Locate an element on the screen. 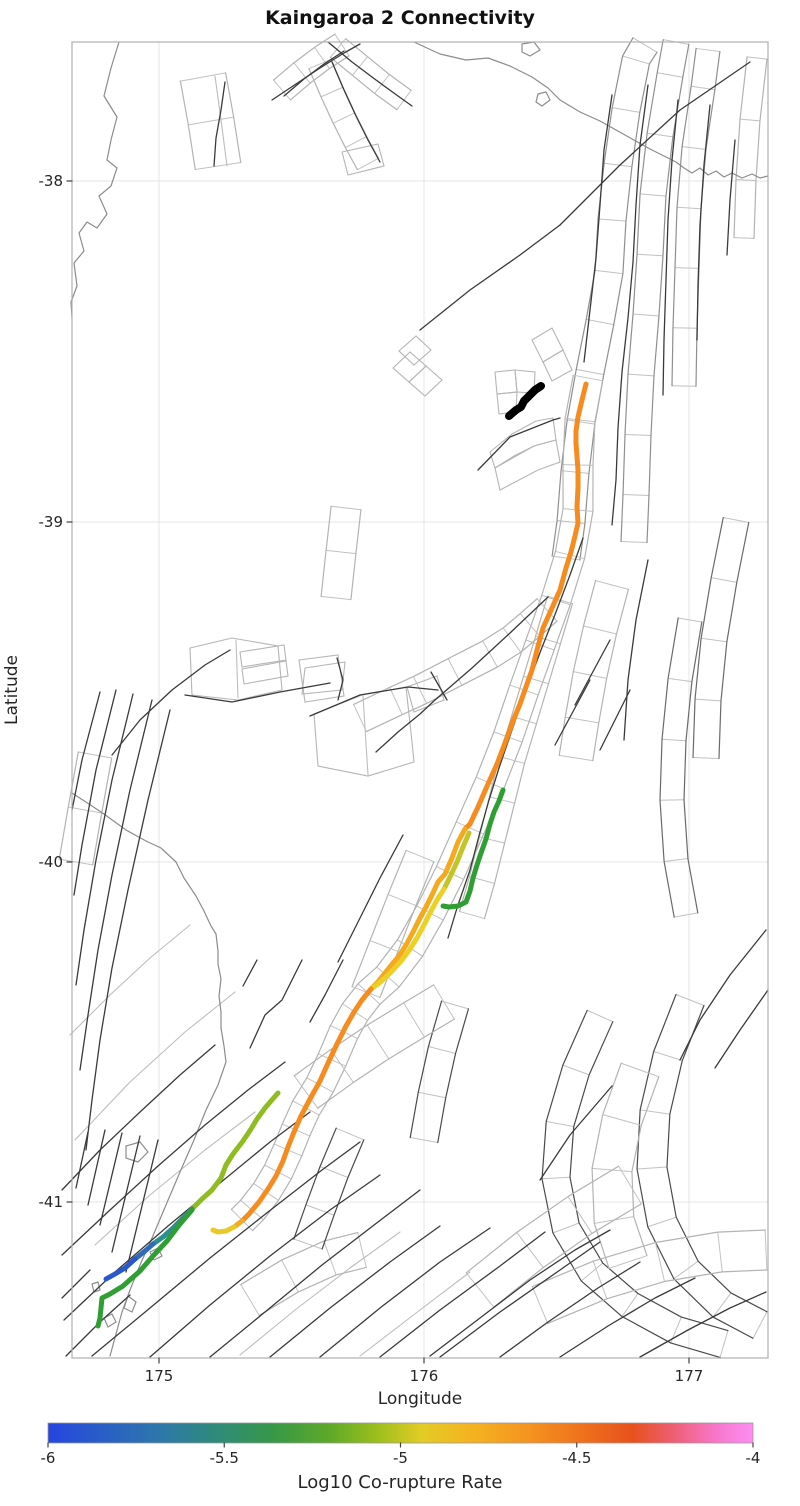 Image resolution: width=800 pixels, height=1506 pixels. corupture-chartreuse is located at coordinates (235, 1151).